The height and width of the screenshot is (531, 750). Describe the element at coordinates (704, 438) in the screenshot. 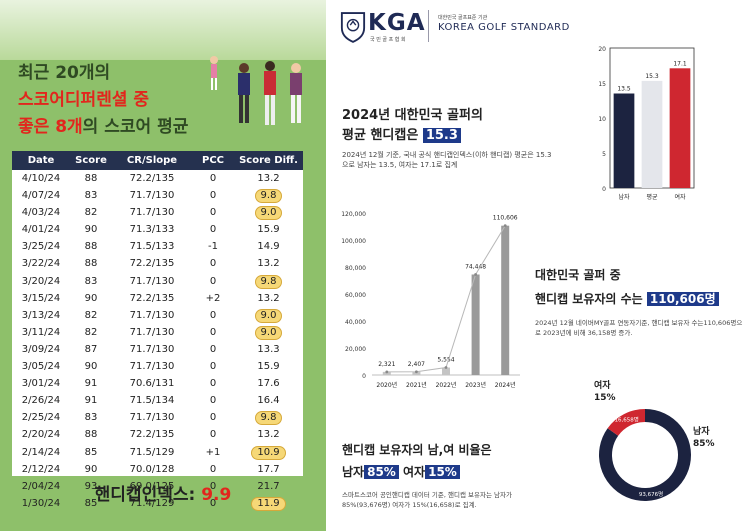

I see `donut-male-label: 남자 85%` at that location.